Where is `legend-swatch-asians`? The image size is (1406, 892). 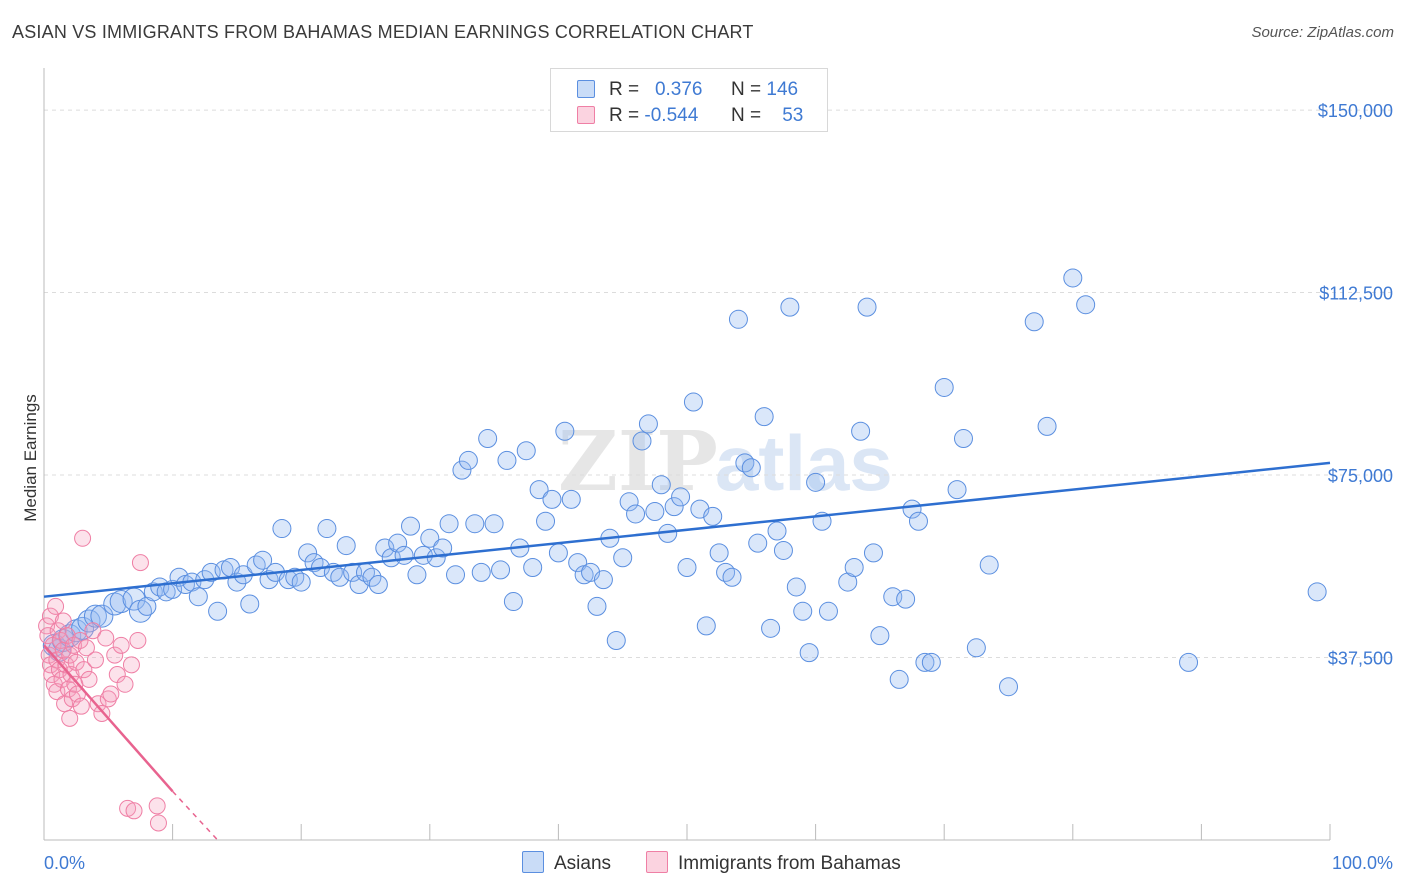
legend-swatch-asians is located at coordinates (586, 89).